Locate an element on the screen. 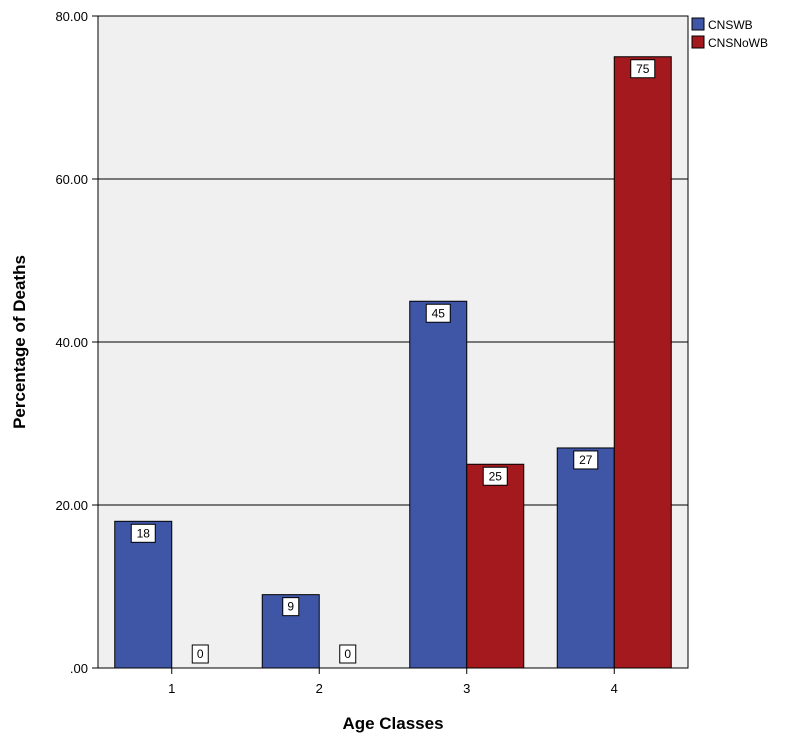 The image size is (788, 743). data-label: 18 is located at coordinates (144, 533).